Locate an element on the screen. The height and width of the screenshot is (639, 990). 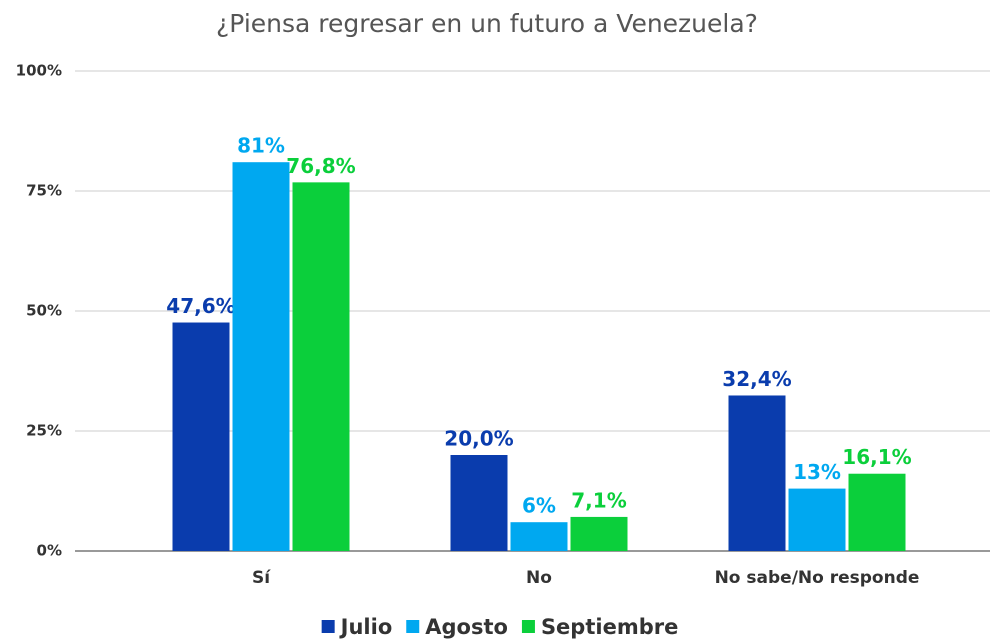
y-tick-label: 100% is located at coordinates (39, 71).